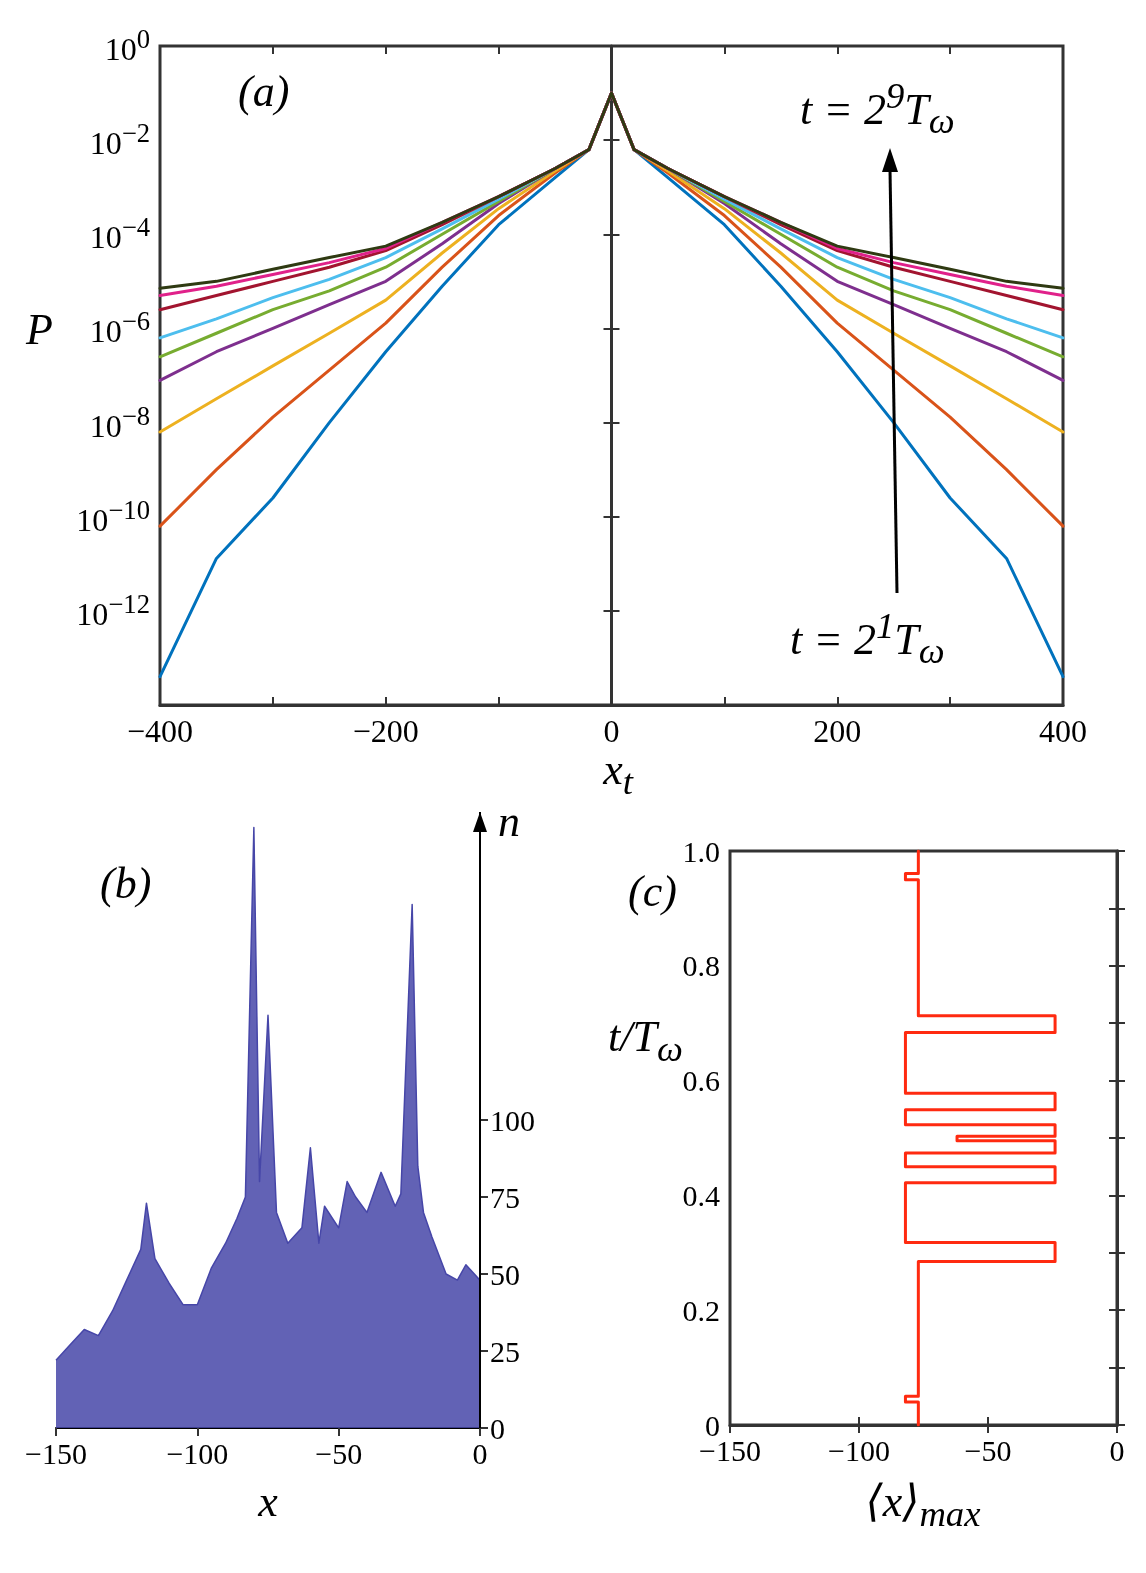 This screenshot has width=1146, height=1573. Describe the element at coordinates (119, 234) in the screenshot. I see `y-tick-label: 10$^{−4}$` at that location.